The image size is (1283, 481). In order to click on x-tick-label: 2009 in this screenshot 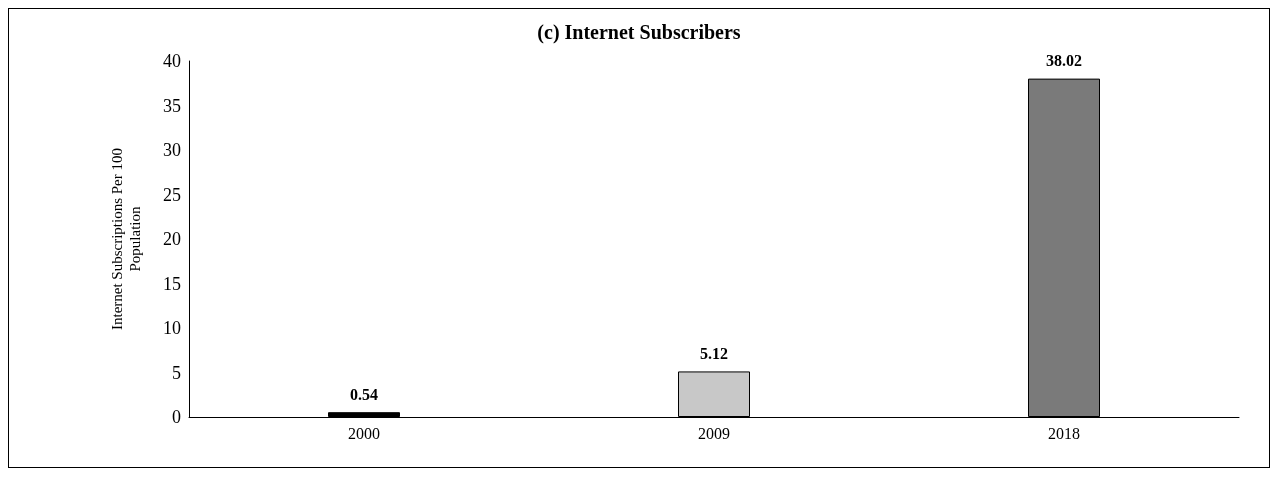, I will do `click(714, 433)`.